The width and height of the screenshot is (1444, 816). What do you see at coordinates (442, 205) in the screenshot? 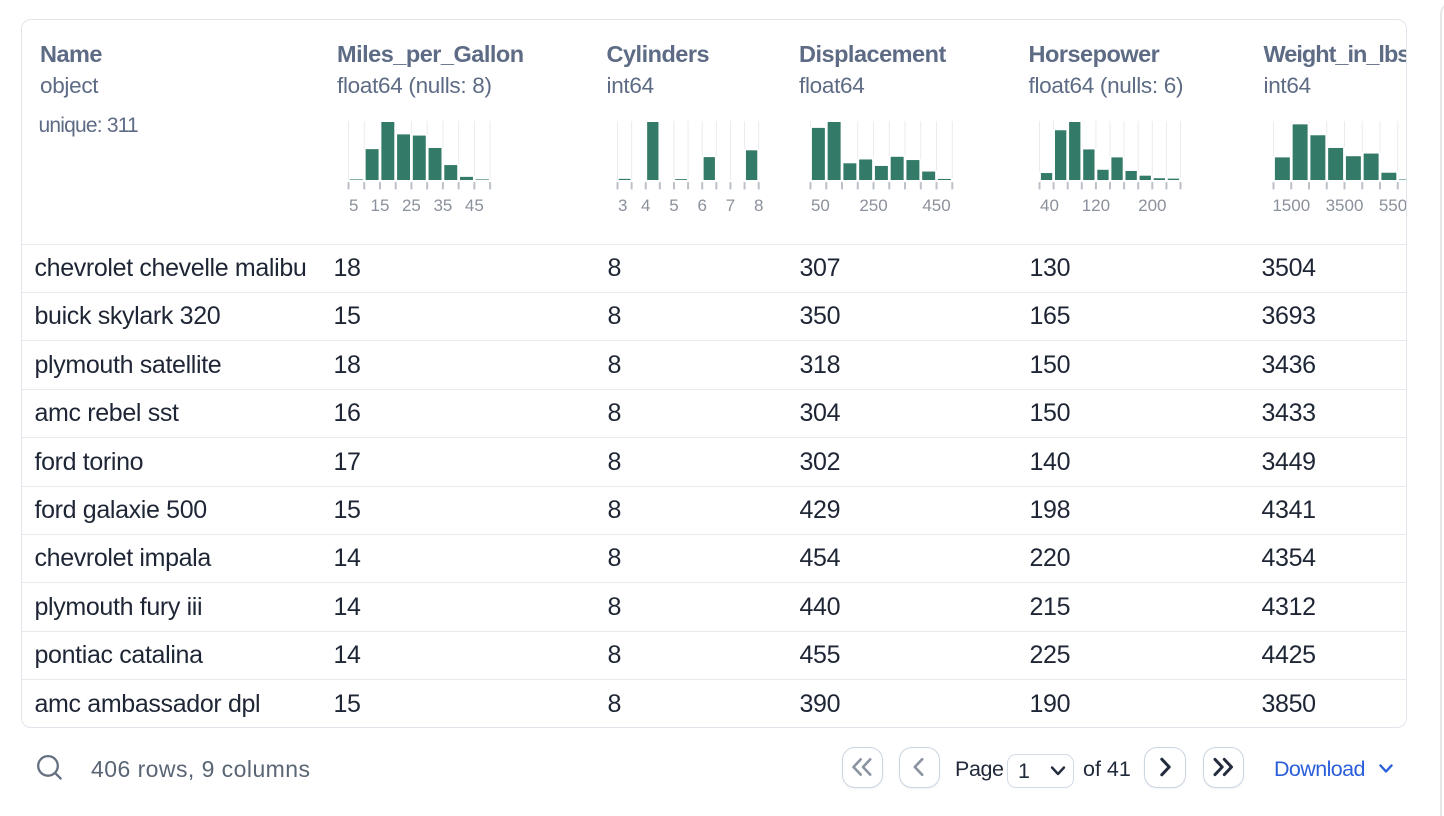
I see `svg-text: 35` at bounding box center [442, 205].